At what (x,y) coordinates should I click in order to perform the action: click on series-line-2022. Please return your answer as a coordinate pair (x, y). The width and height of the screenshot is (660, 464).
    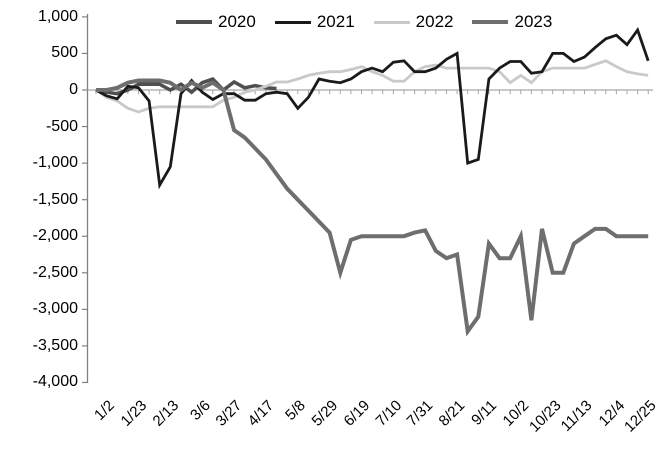
    Looking at the image, I should click on (372, 86).